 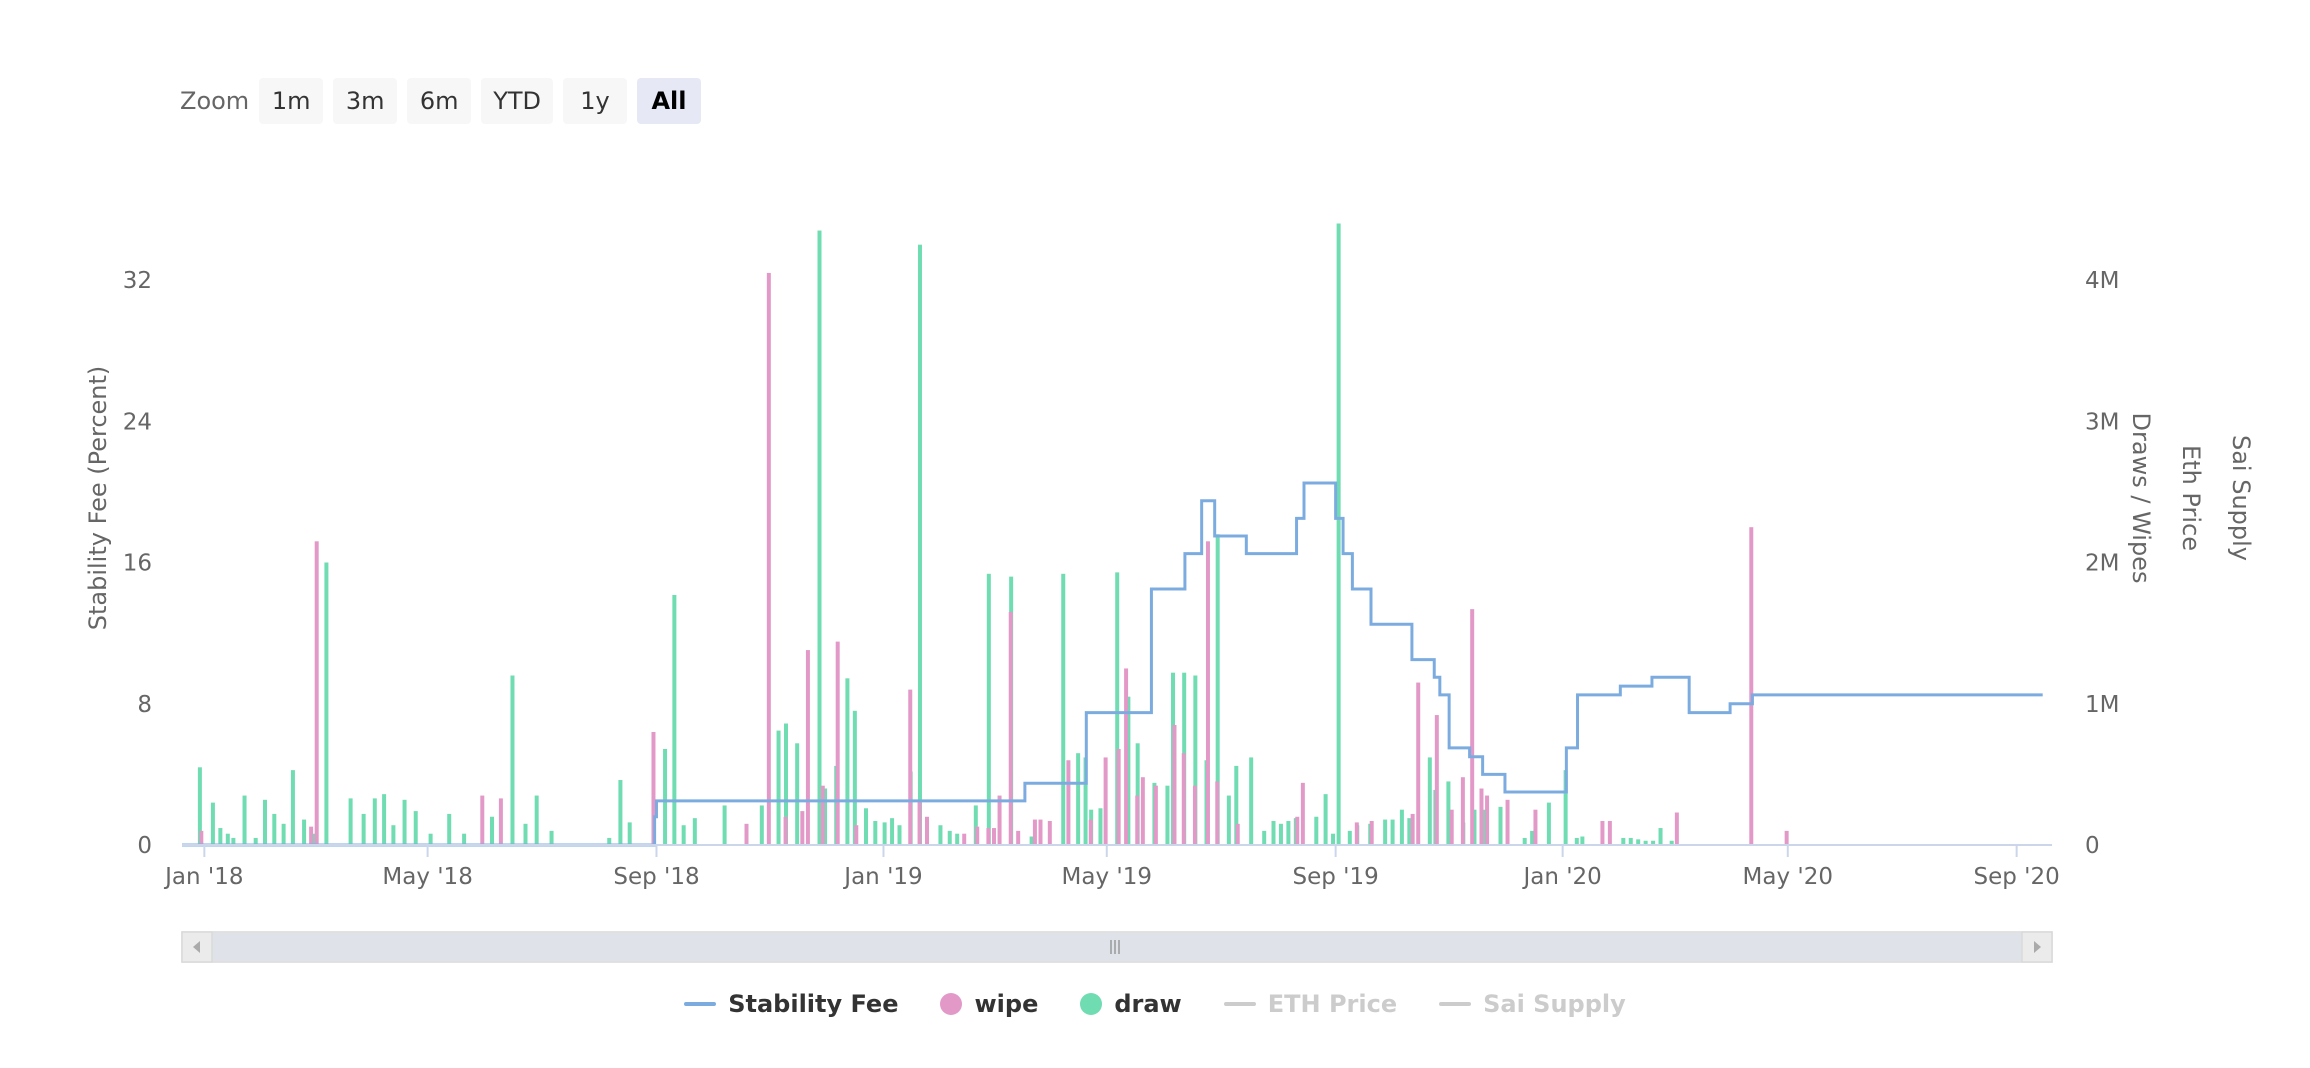 I want to click on zoom-6m-button: 6m, so click(x=439, y=101).